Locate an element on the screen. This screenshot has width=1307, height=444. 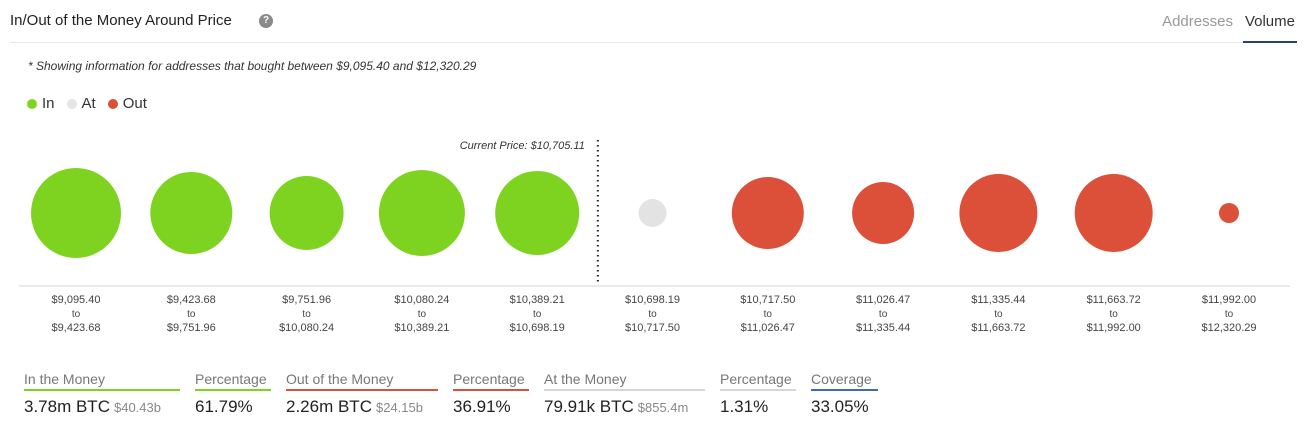
summary-out-money-label: Out of the Money is located at coordinates (362, 381).